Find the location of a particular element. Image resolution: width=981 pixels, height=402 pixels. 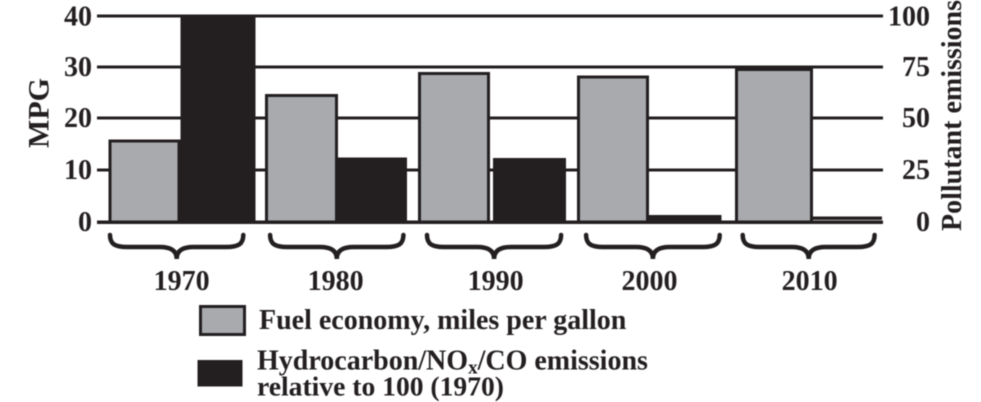

svg-text: 10 is located at coordinates (78, 170).